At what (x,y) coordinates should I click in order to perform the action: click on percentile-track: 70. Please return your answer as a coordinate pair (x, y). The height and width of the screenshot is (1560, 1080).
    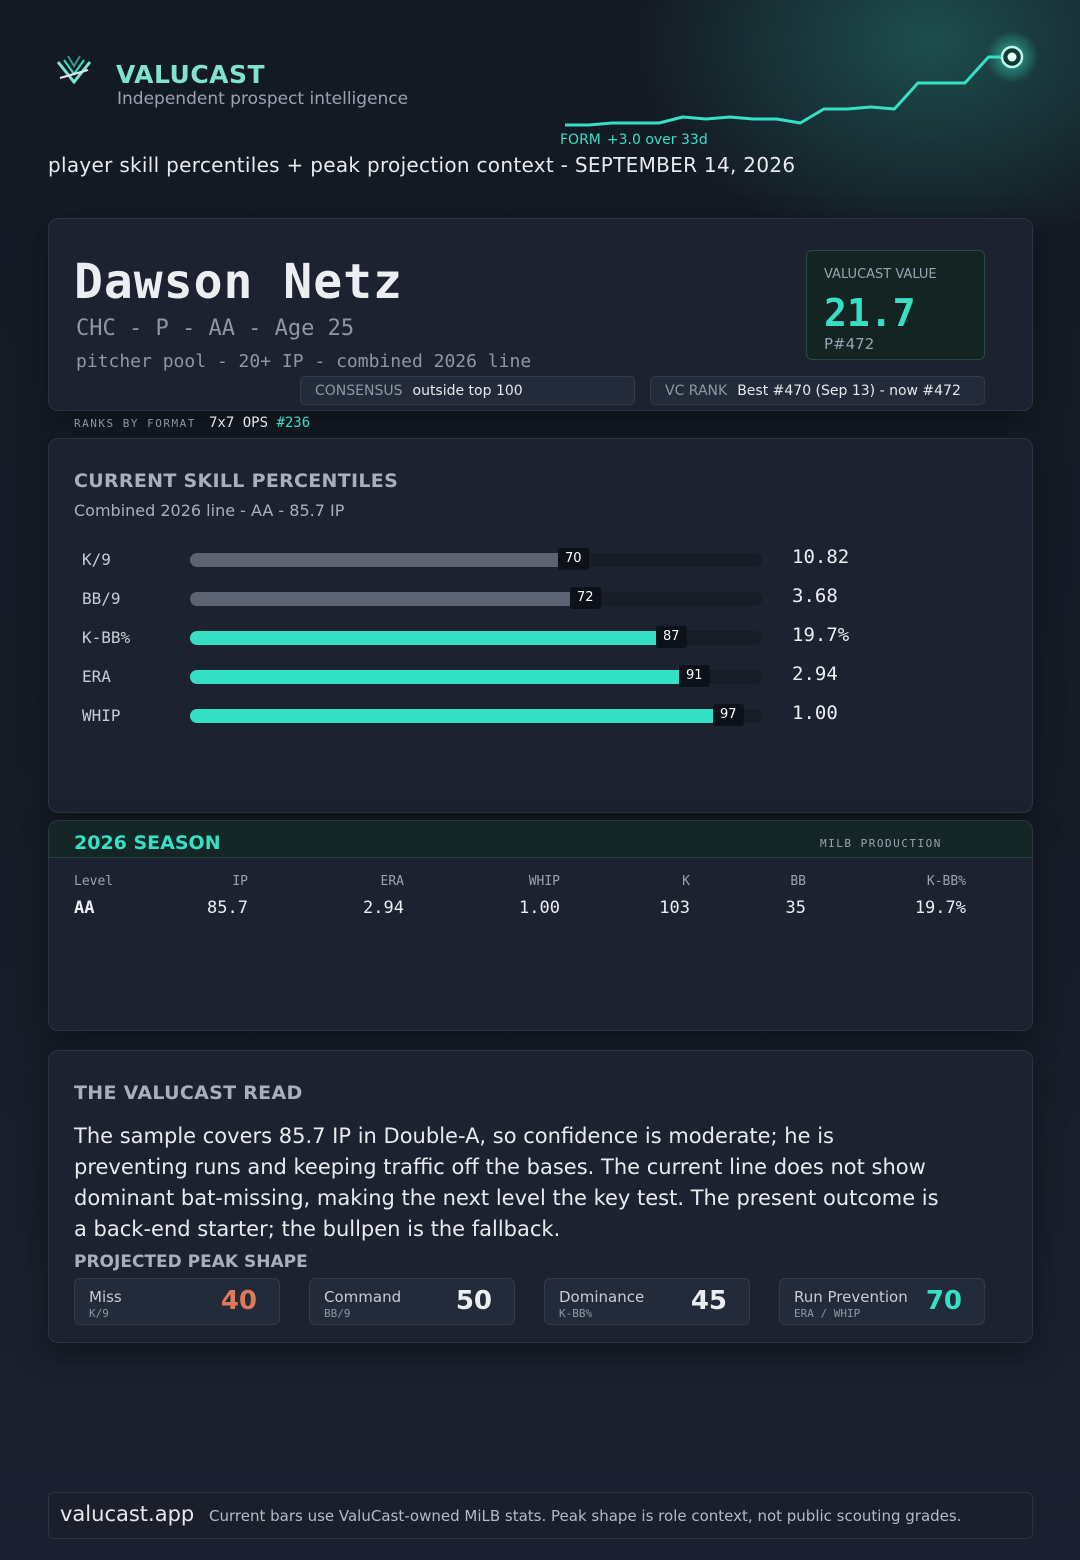
    Looking at the image, I should click on (476, 559).